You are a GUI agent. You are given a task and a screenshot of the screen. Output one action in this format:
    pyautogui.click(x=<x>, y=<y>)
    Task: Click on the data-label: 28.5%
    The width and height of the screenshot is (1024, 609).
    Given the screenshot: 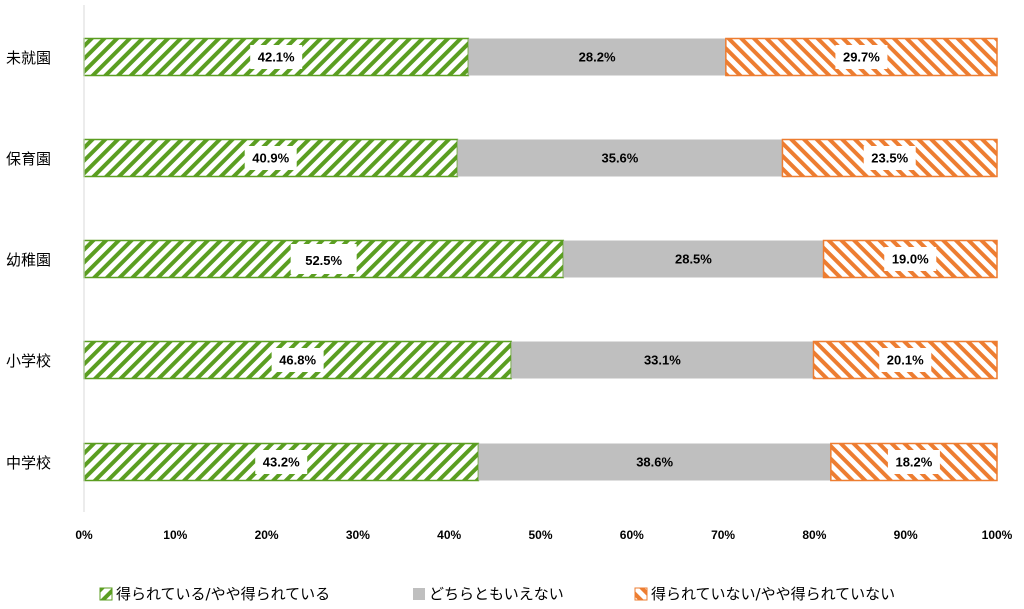 What is the action you would take?
    pyautogui.click(x=693, y=259)
    